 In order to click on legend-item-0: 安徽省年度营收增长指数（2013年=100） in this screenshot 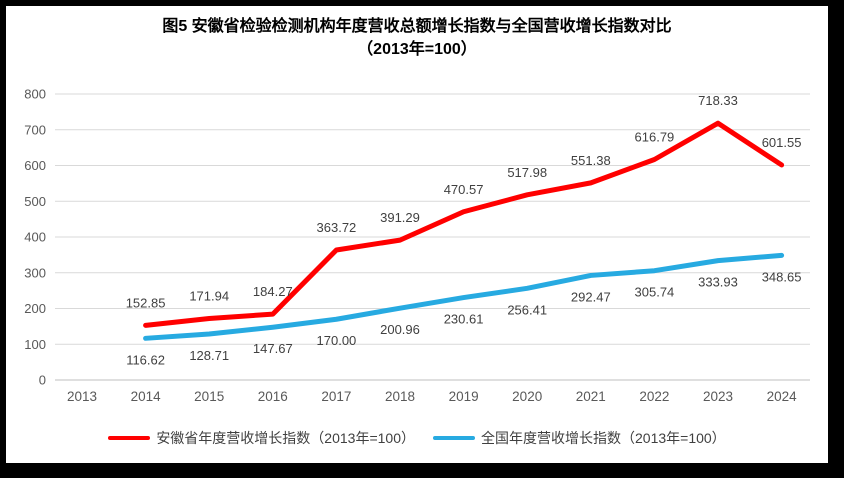, I will do `click(261, 438)`.